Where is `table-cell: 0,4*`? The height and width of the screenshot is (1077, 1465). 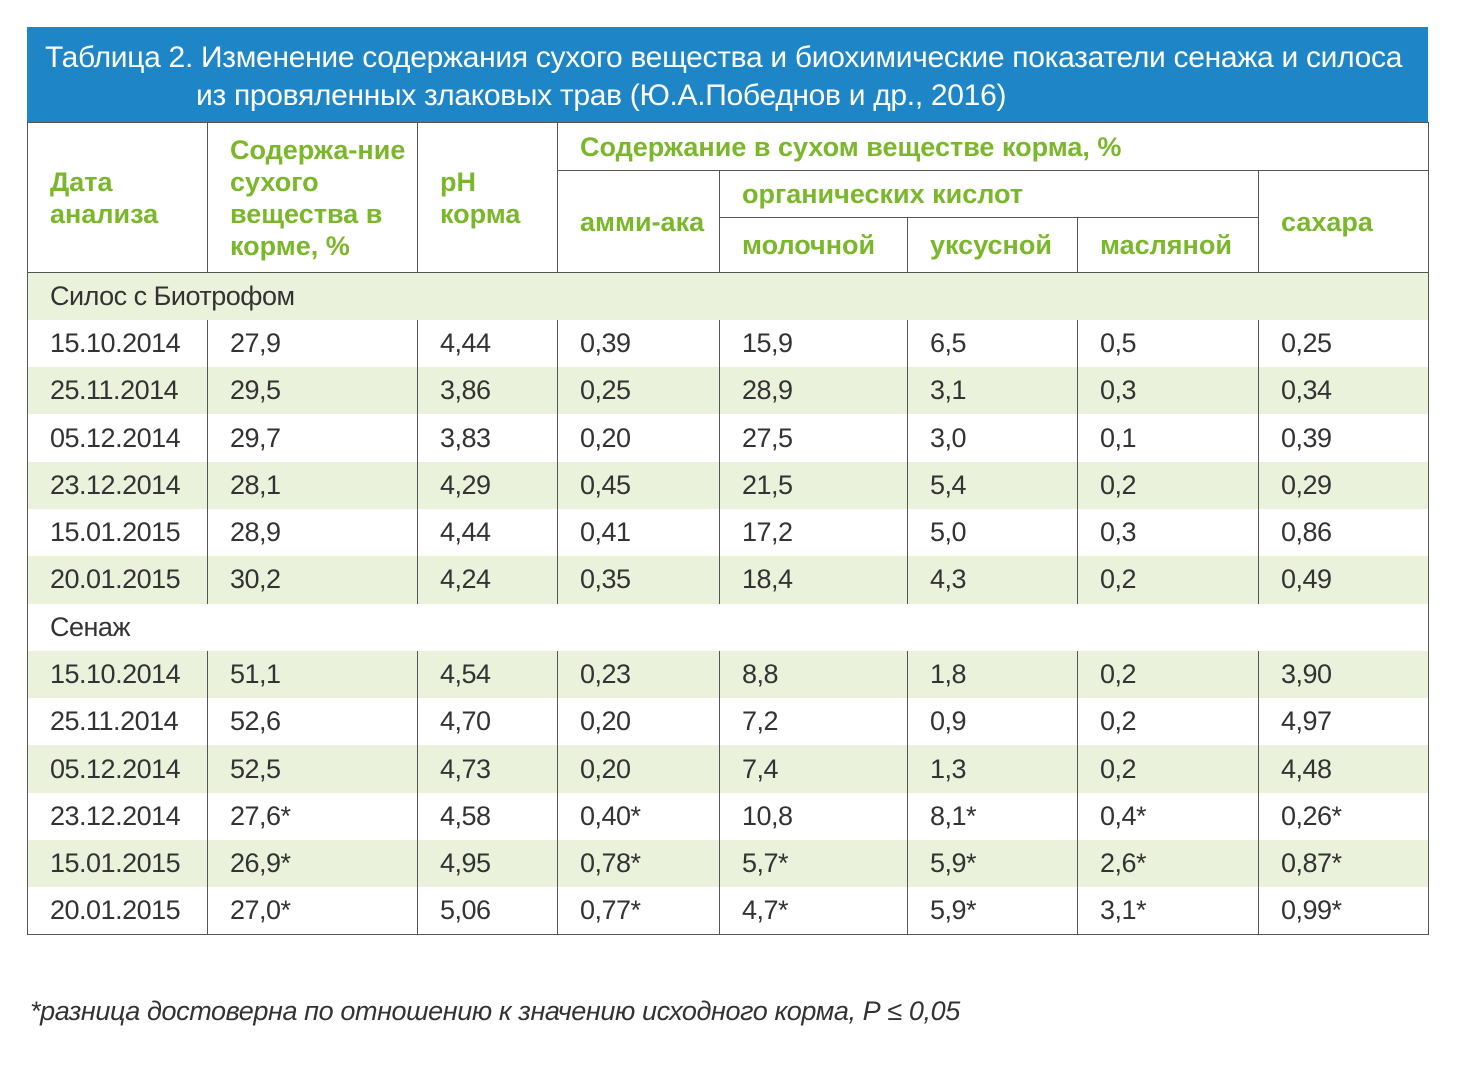
table-cell: 0,4* is located at coordinates (1168, 816).